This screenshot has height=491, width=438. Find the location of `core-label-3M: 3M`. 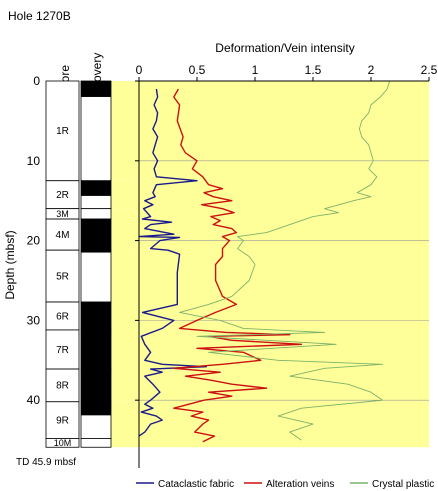

core-label-3M: 3M is located at coordinates (62, 214).